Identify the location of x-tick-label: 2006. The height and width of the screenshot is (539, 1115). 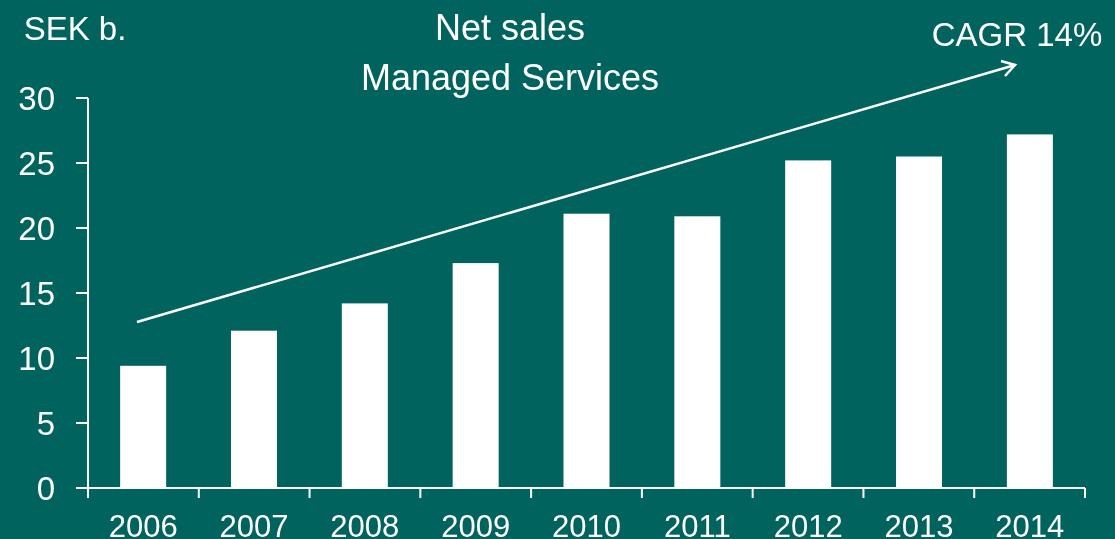
(143, 524).